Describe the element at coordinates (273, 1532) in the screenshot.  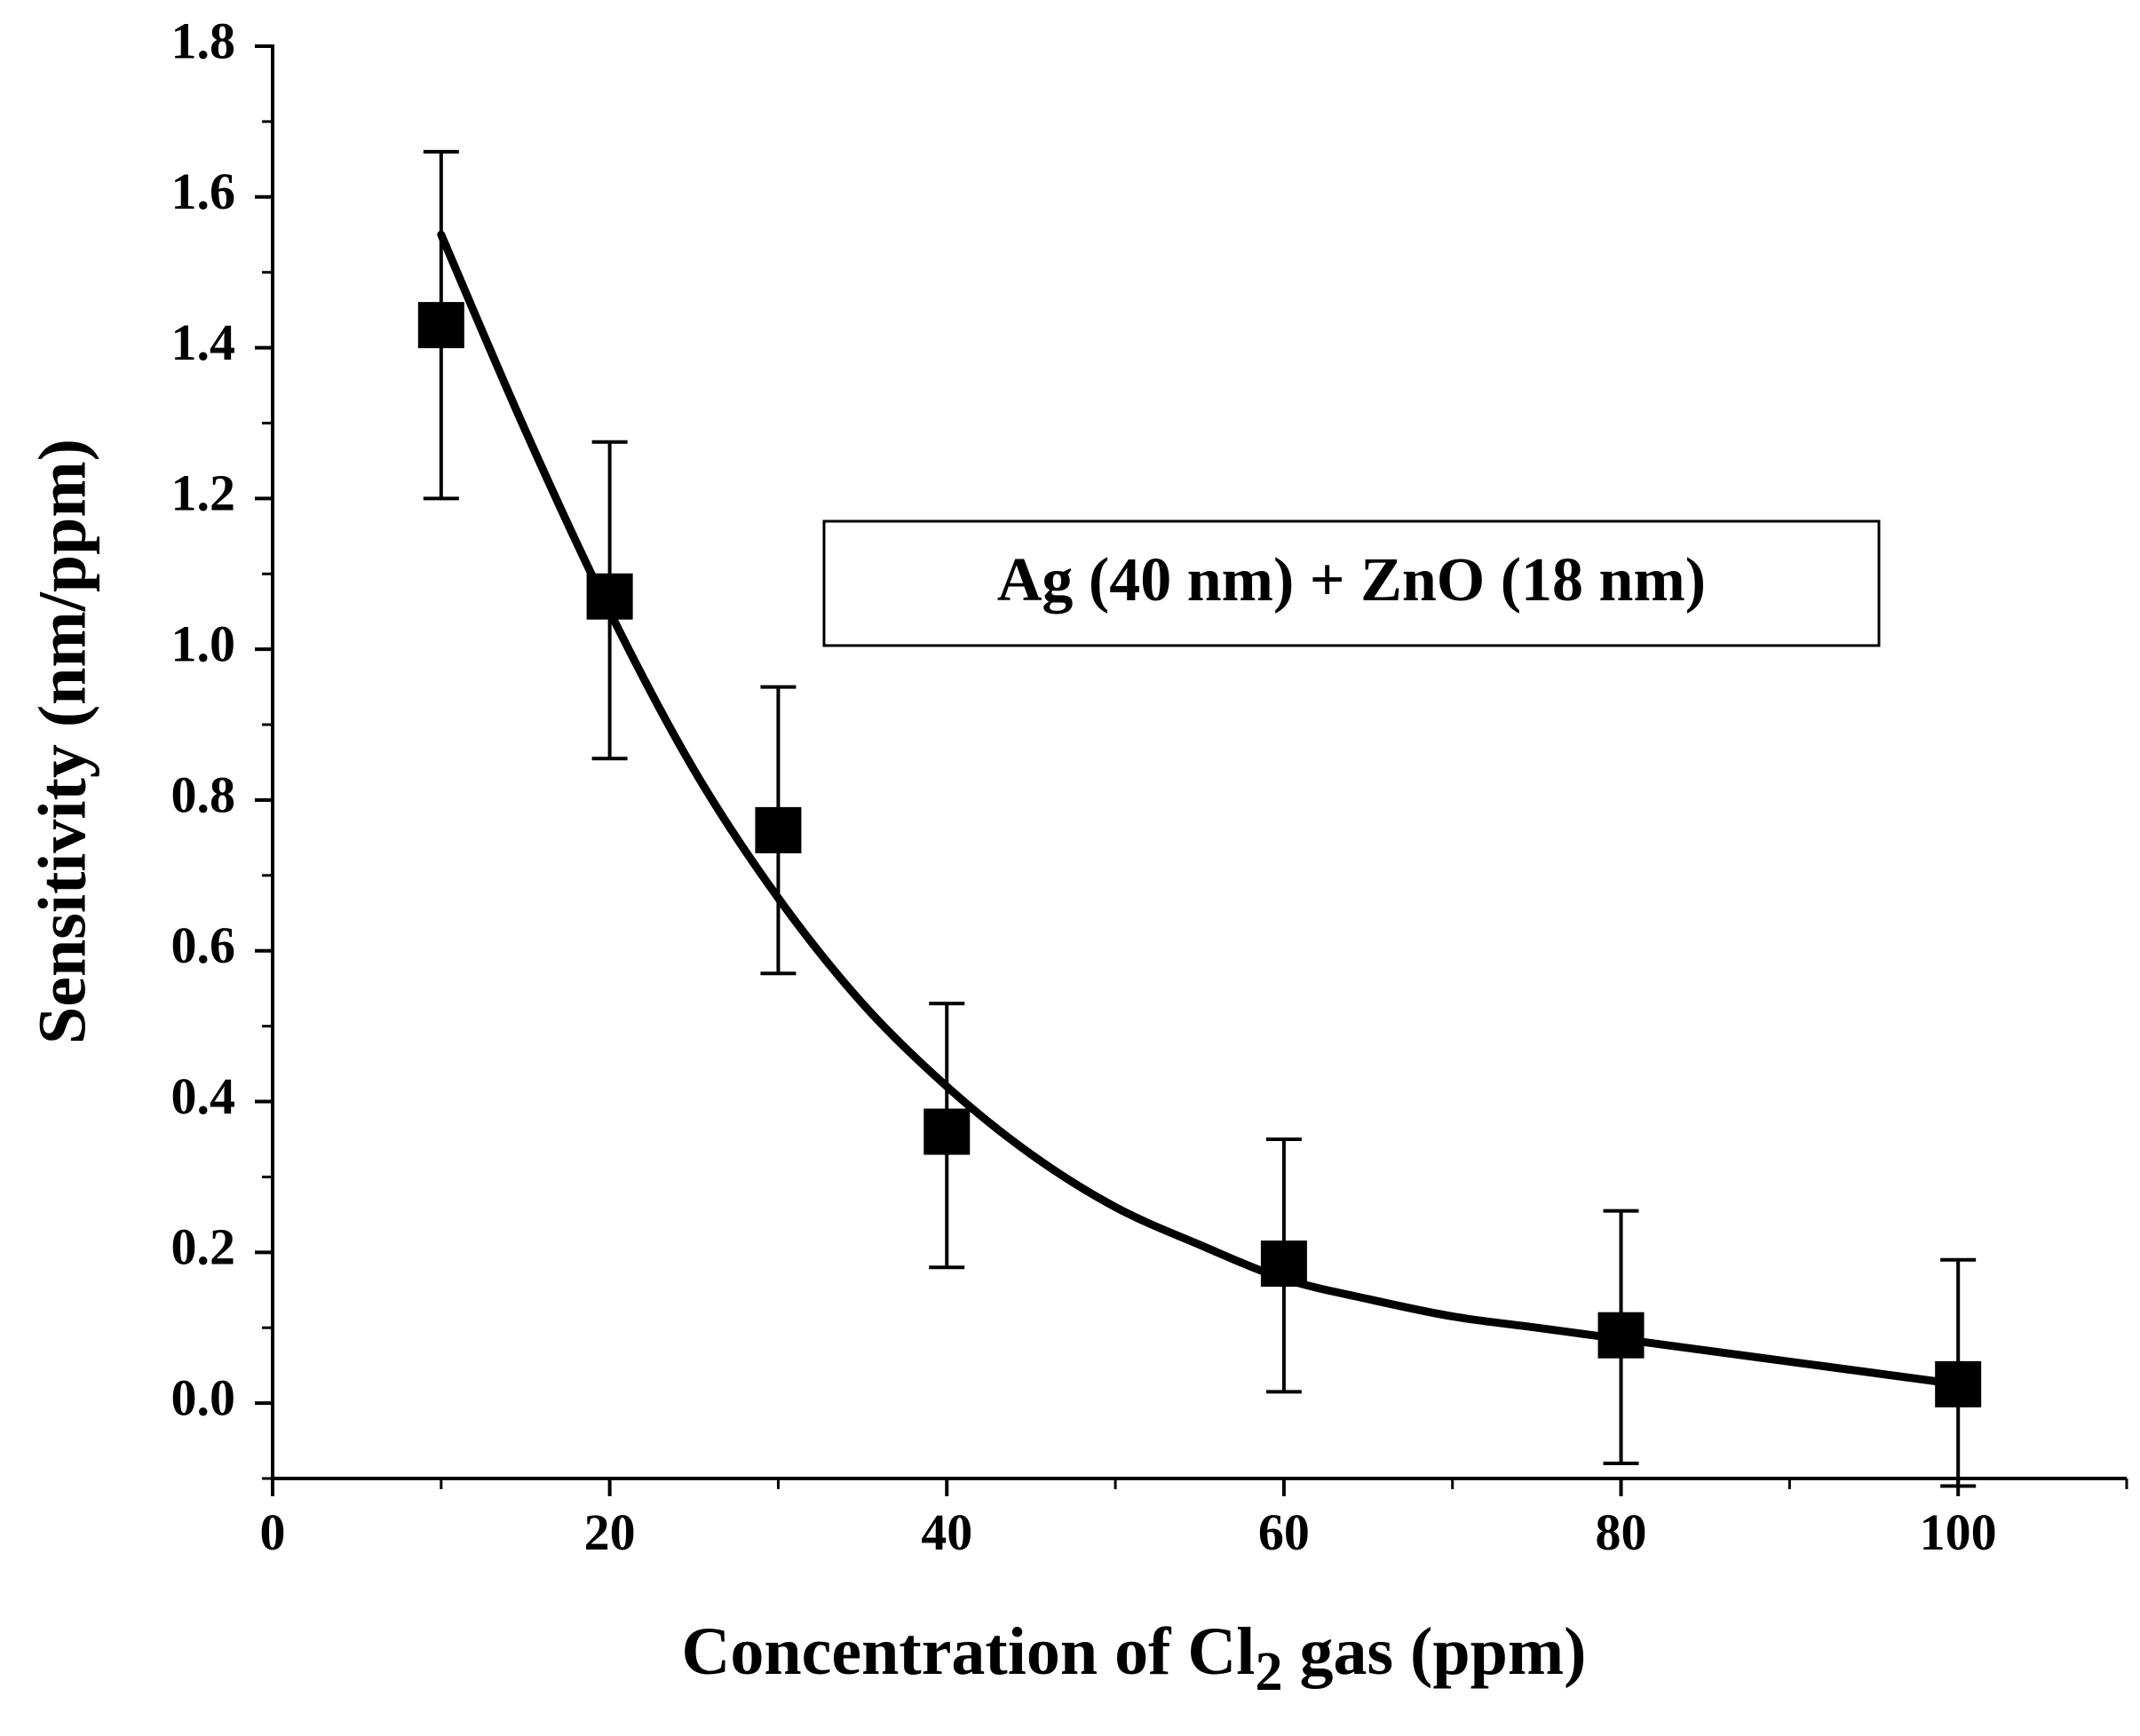
I see `x-tick-label: 0` at that location.